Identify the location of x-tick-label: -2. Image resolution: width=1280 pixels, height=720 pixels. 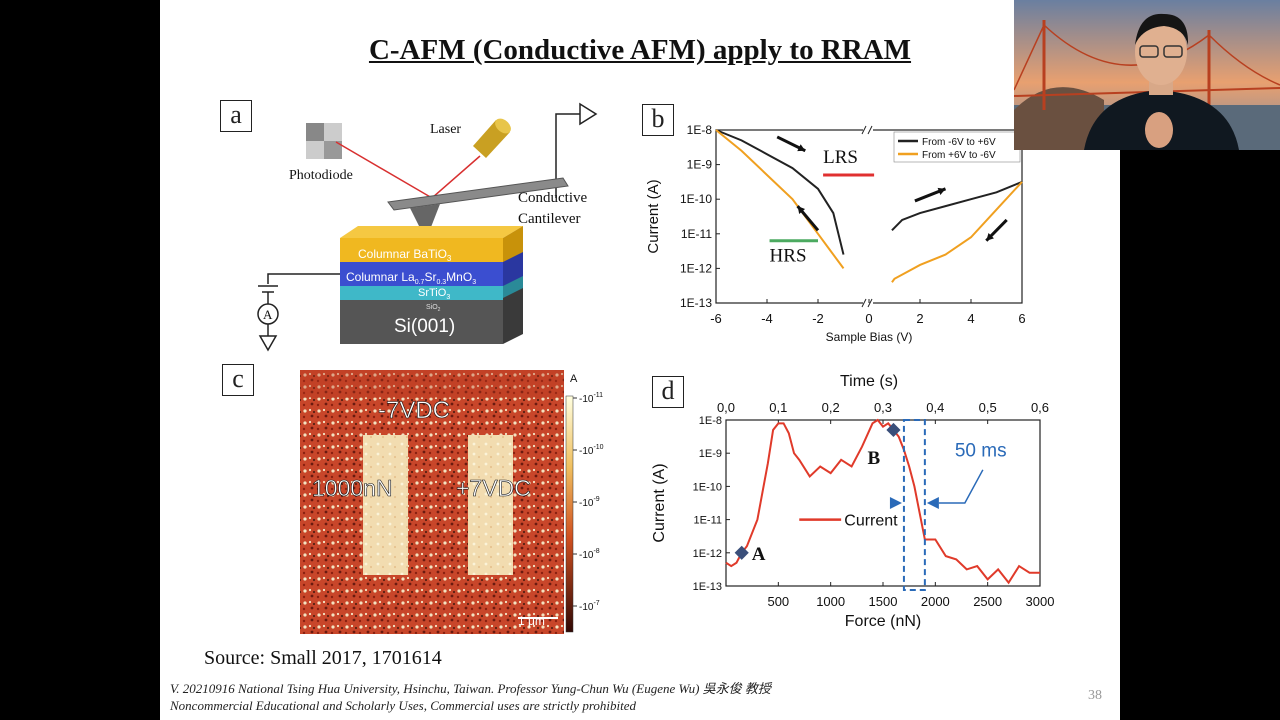
(818, 318).